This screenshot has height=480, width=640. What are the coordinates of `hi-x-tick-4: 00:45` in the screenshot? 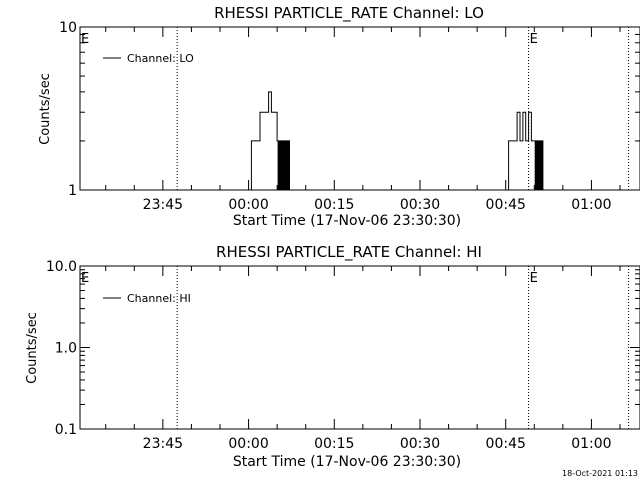 It's located at (506, 444).